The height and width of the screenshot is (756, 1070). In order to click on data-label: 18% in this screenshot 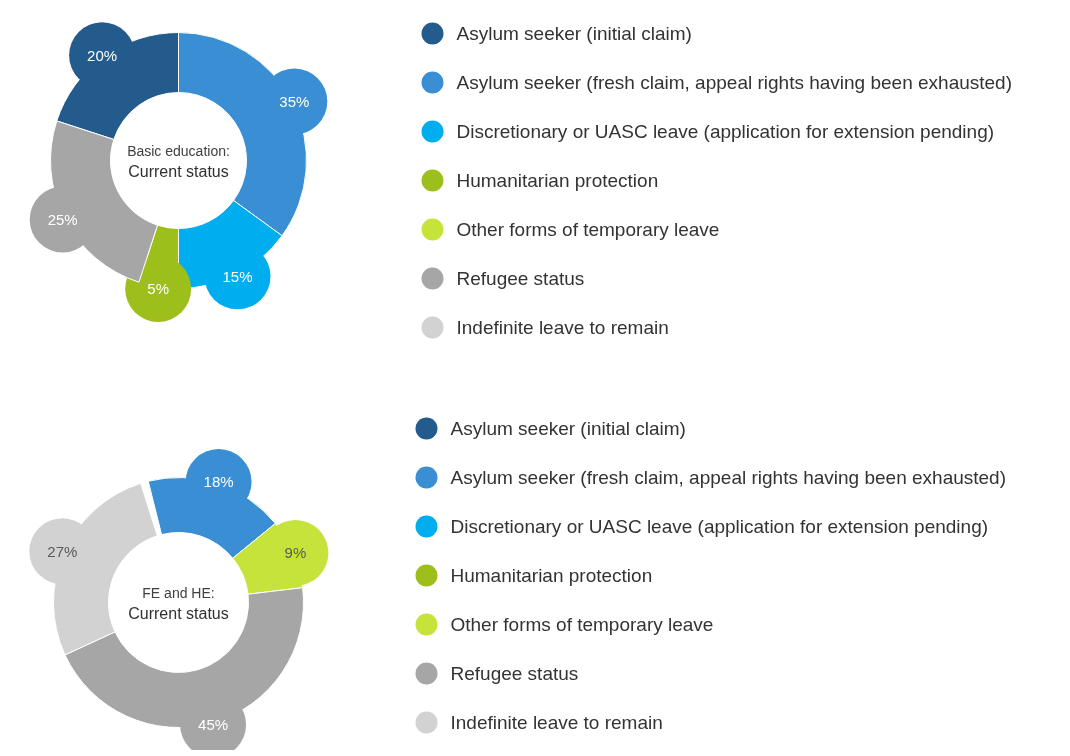, I will do `click(218, 482)`.